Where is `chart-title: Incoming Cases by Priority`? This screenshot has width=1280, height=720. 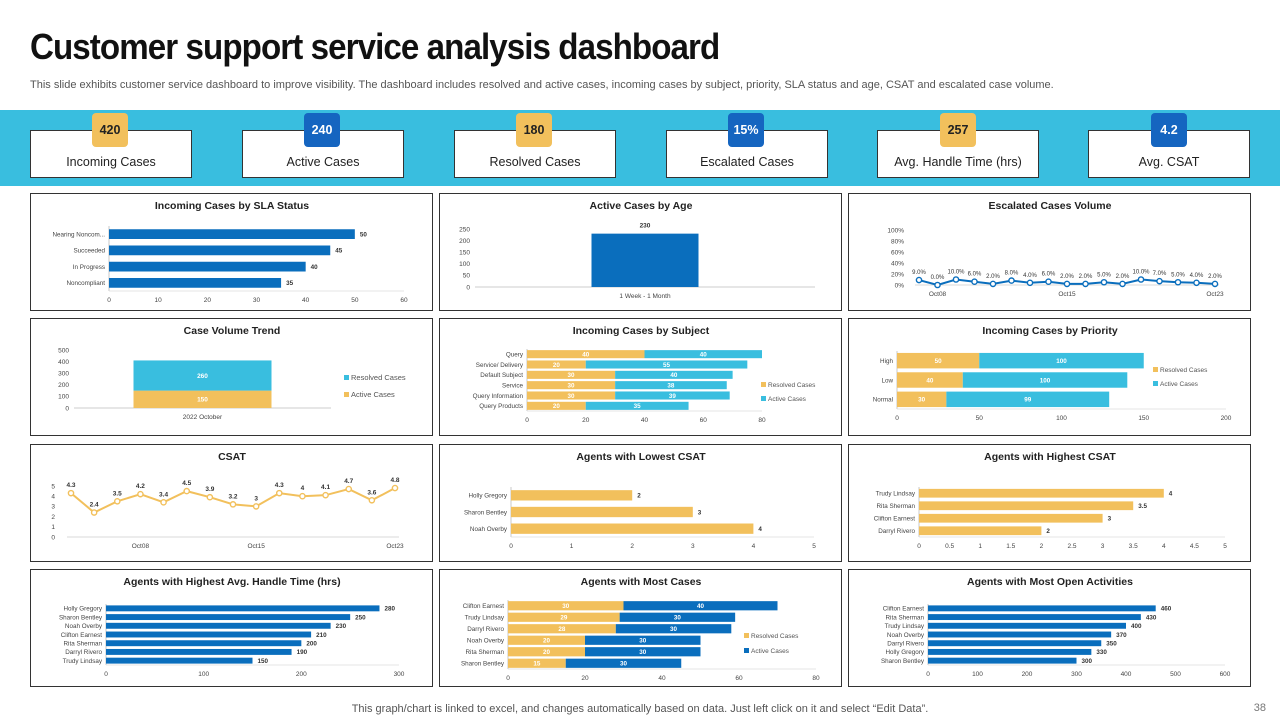
chart-title: Incoming Cases by Priority is located at coordinates (1050, 331).